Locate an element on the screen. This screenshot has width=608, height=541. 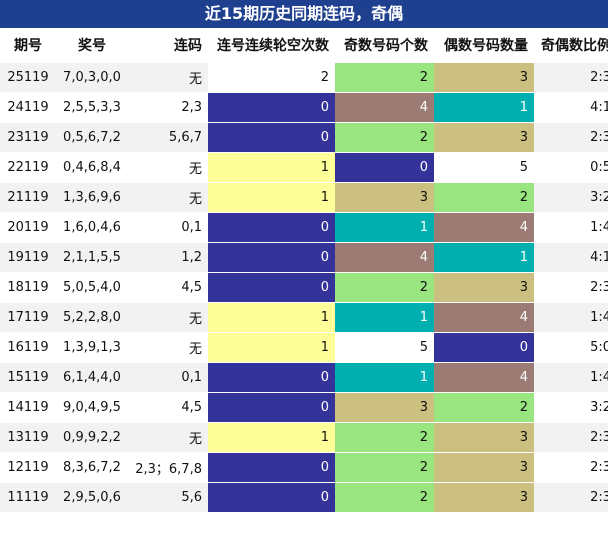
cell-issue: 17119 is located at coordinates (28, 317).